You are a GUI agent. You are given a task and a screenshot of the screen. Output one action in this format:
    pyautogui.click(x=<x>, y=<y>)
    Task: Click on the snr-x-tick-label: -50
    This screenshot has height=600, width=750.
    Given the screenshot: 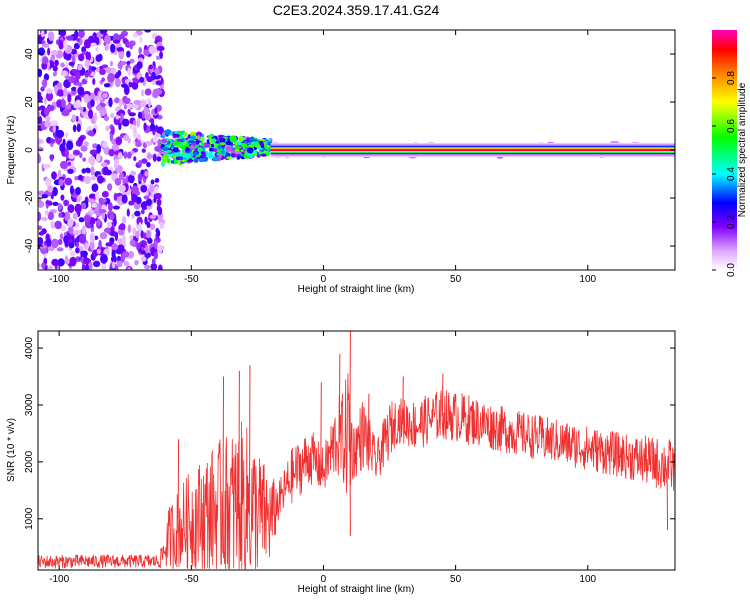 What is the action you would take?
    pyautogui.click(x=191, y=579)
    